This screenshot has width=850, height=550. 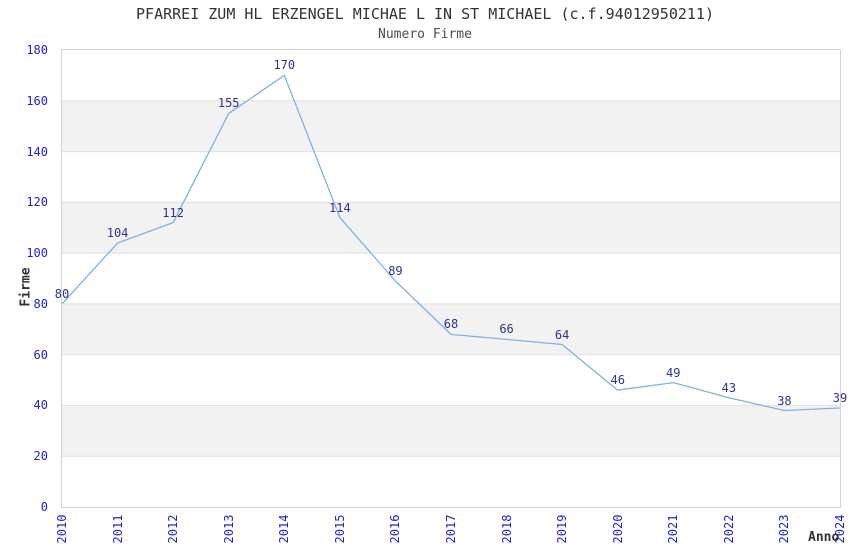 What do you see at coordinates (37, 100) in the screenshot?
I see `y-tick-label: 160` at bounding box center [37, 100].